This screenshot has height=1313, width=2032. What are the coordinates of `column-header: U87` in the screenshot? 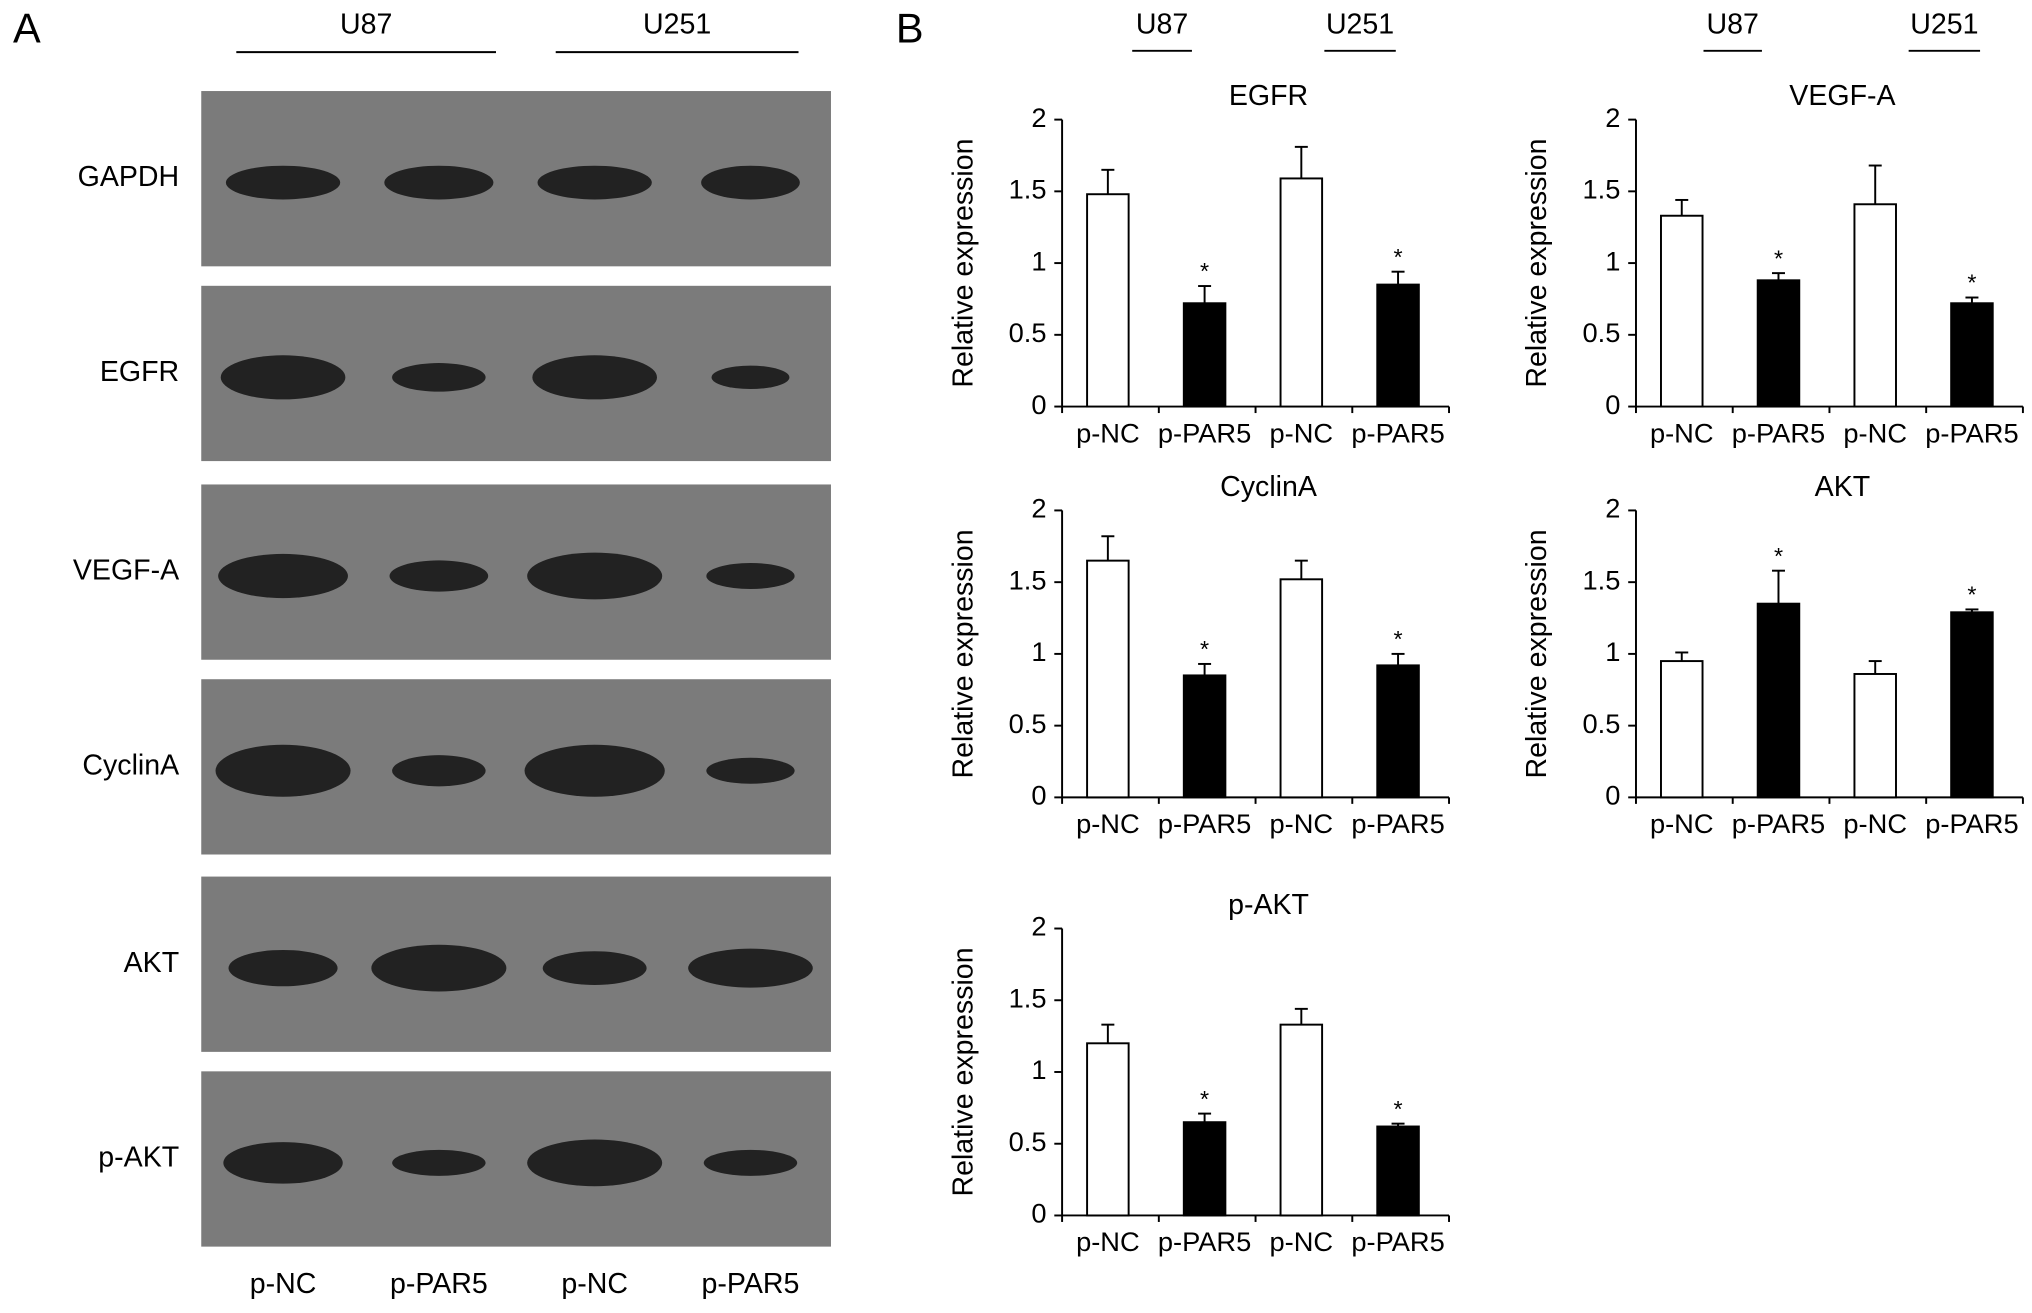 It's located at (1162, 25).